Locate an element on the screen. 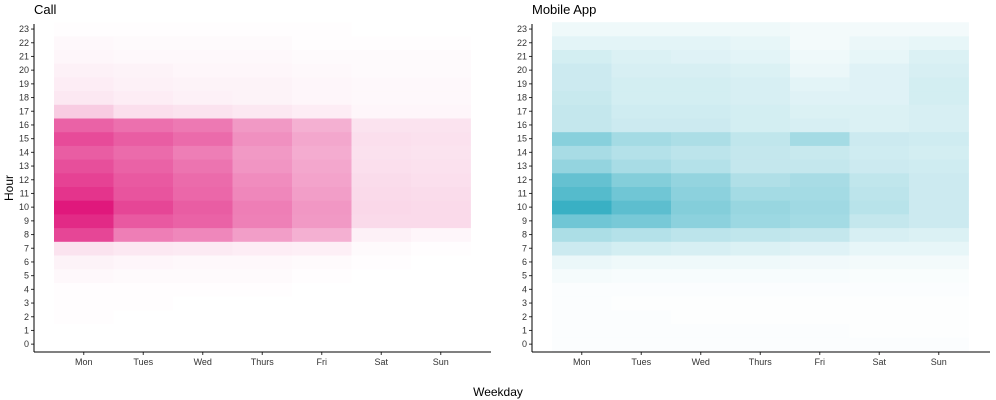  call-y-tick-label-18: 18 is located at coordinates (24, 98).